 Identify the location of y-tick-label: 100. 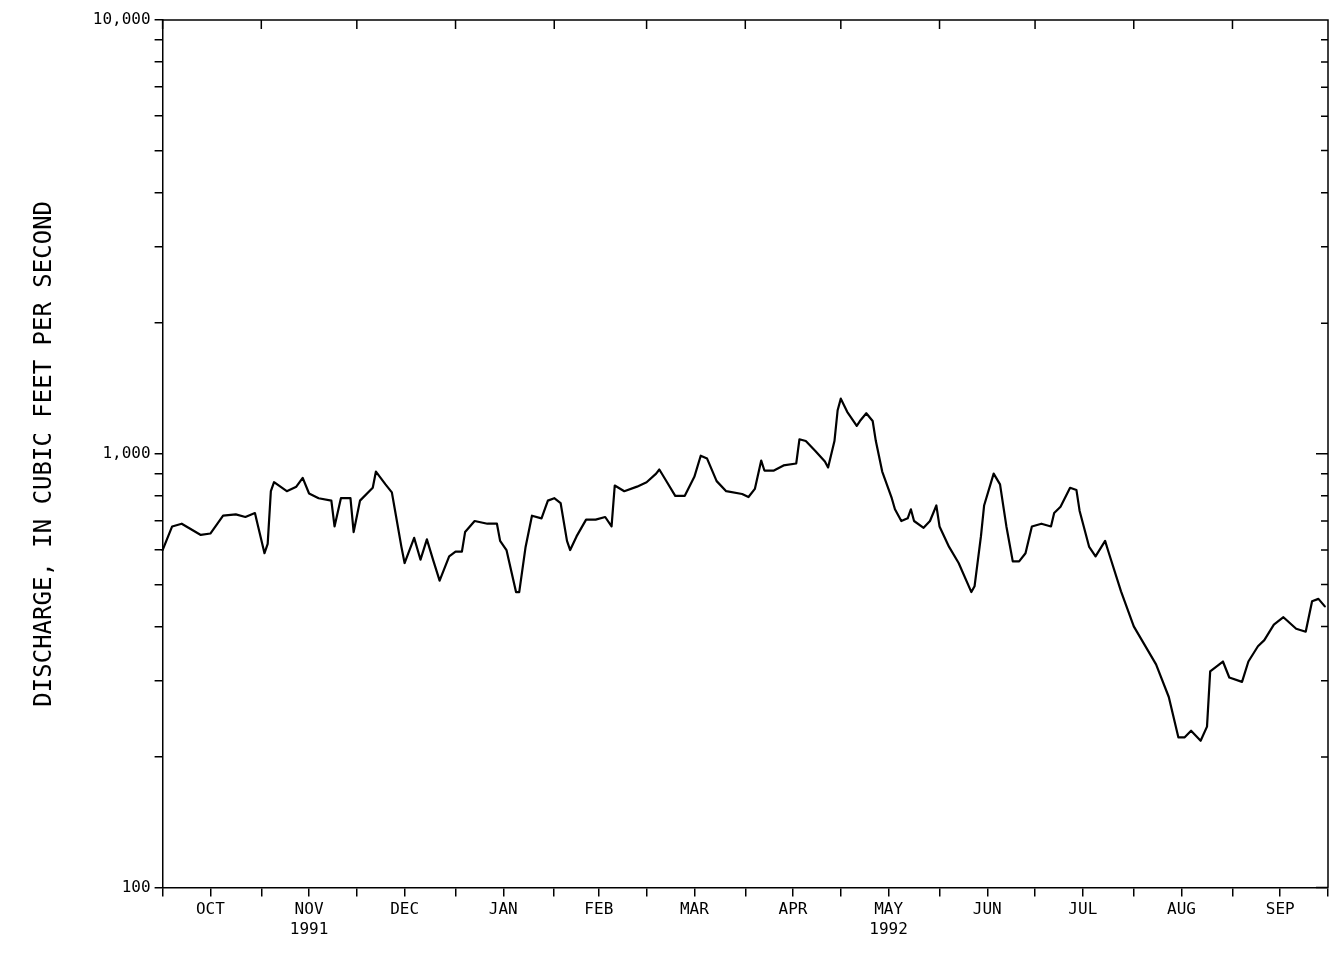
(136, 886).